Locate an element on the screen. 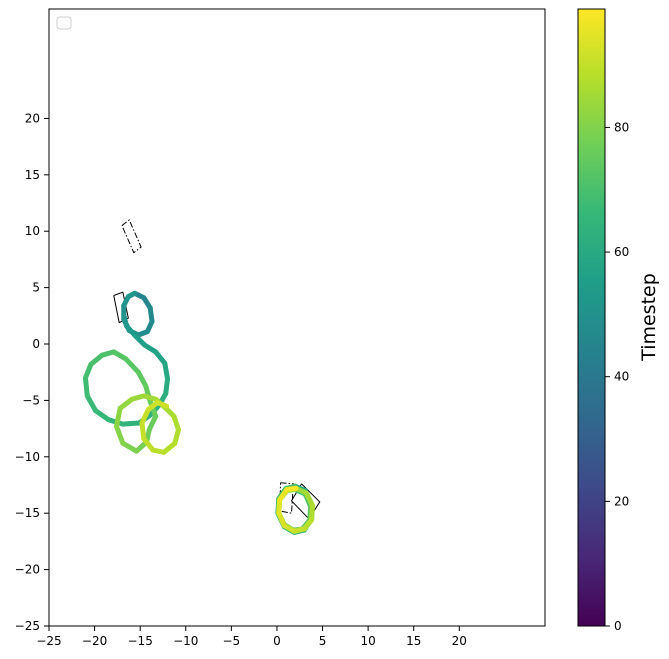 The width and height of the screenshot is (669, 659). y-tick-label: −10 is located at coordinates (27, 457).